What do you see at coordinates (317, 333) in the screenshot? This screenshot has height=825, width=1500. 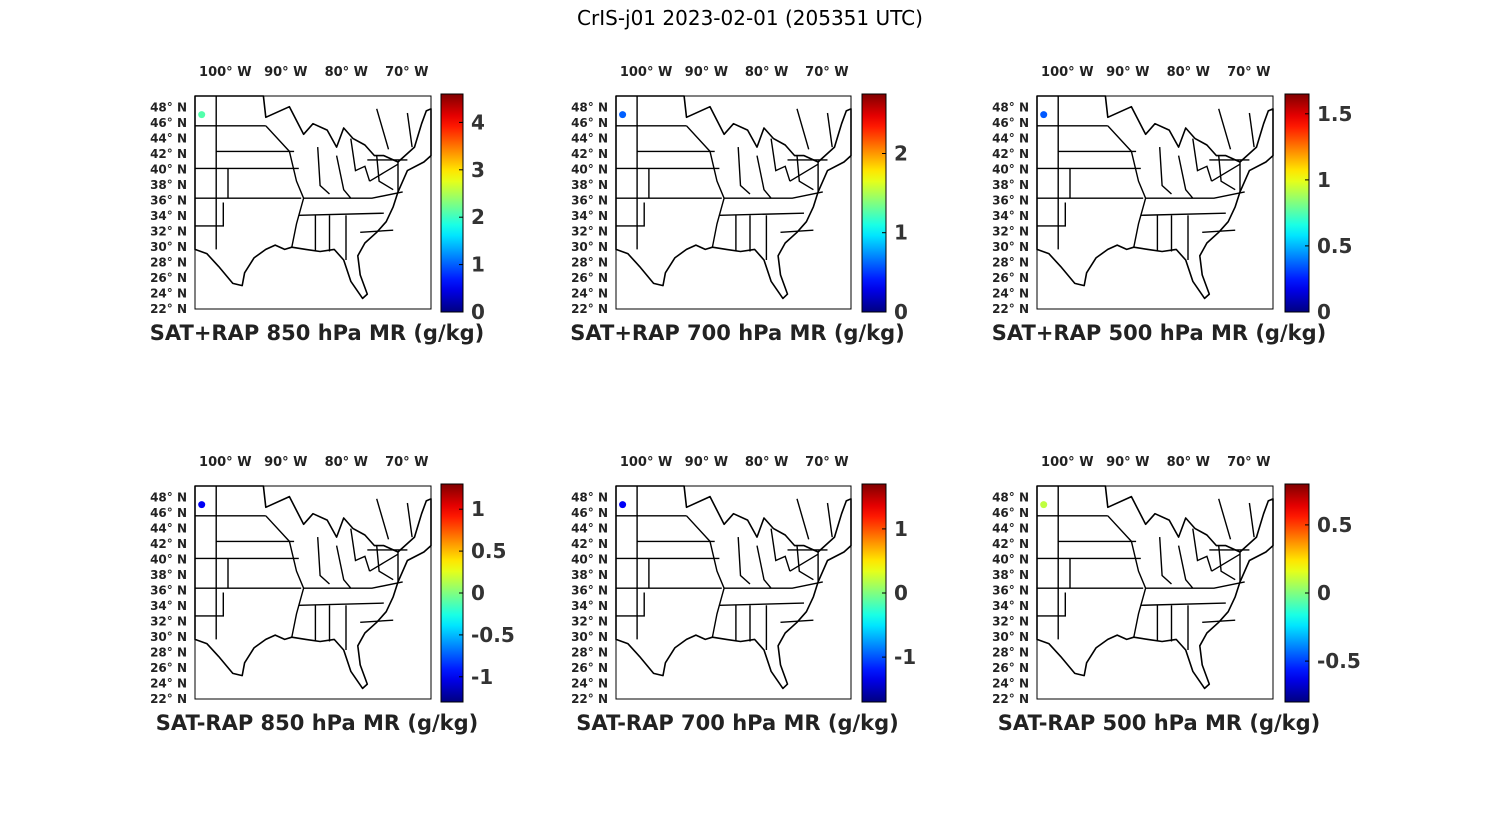 I see `panel-title: SAT+RAP 850 hPa MR (g/kg)` at bounding box center [317, 333].